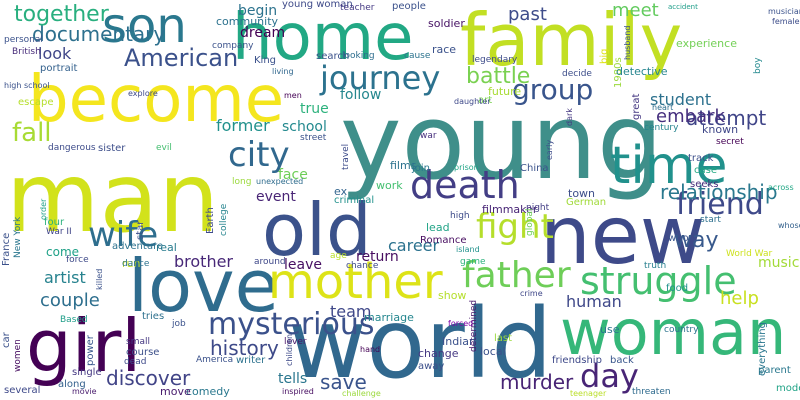 The height and width of the screenshot is (400, 800). Describe the element at coordinates (293, 95) in the screenshot. I see `word-company: men` at that location.